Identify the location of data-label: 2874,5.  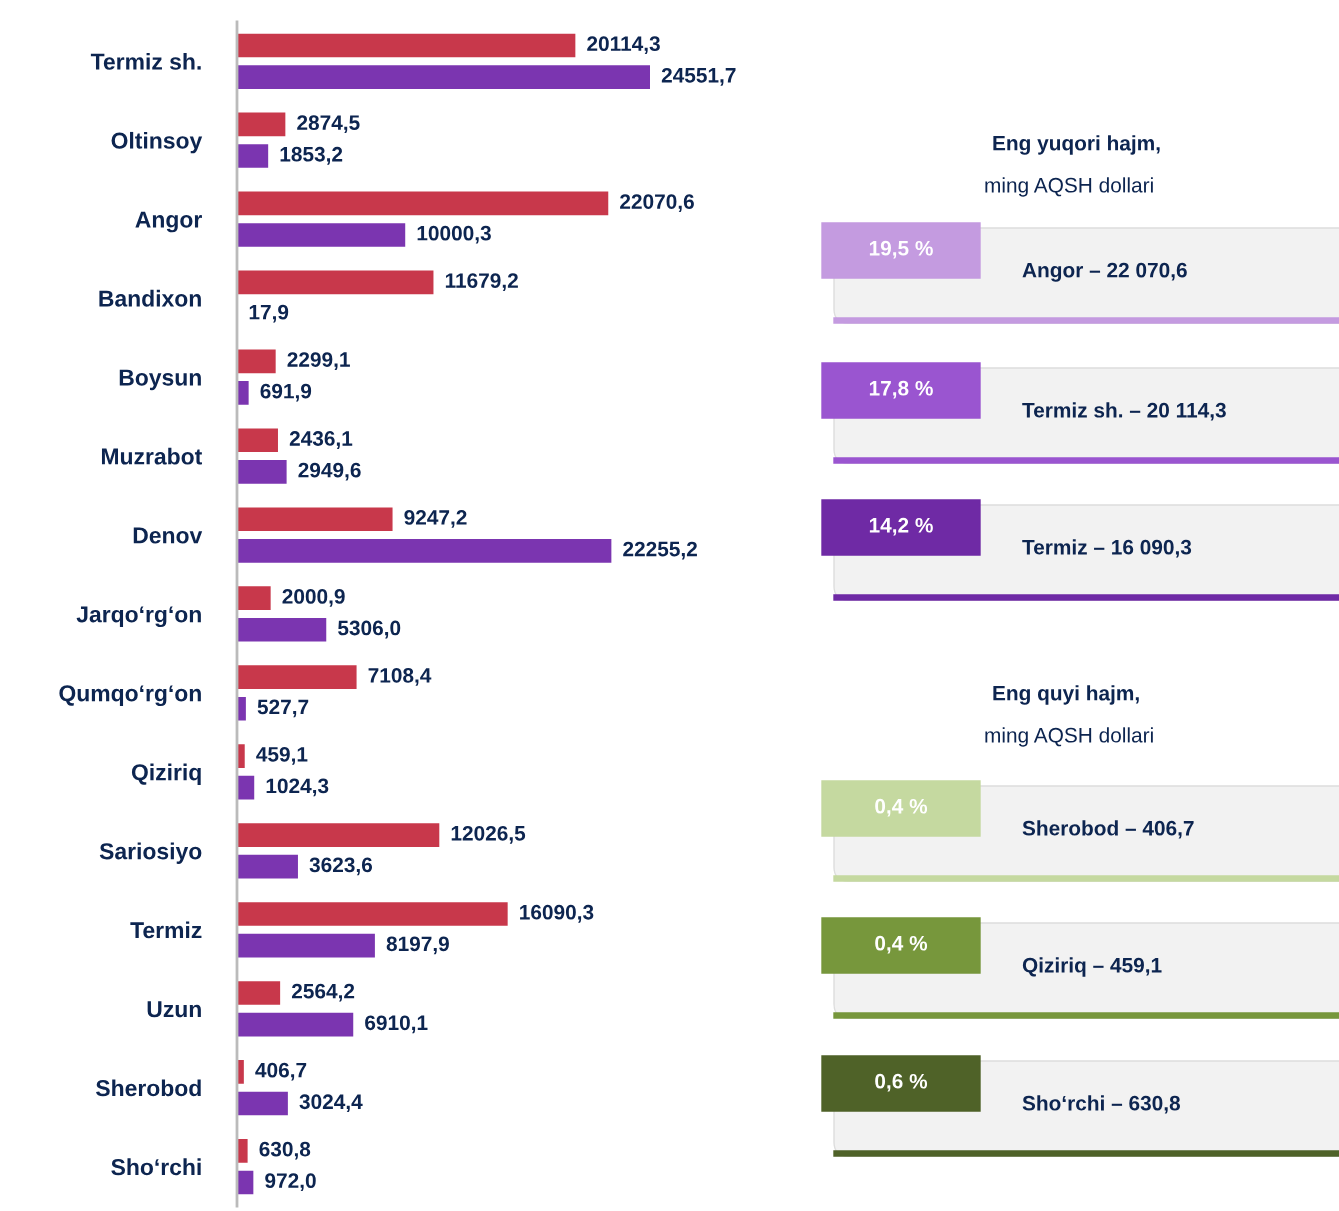
(328, 124).